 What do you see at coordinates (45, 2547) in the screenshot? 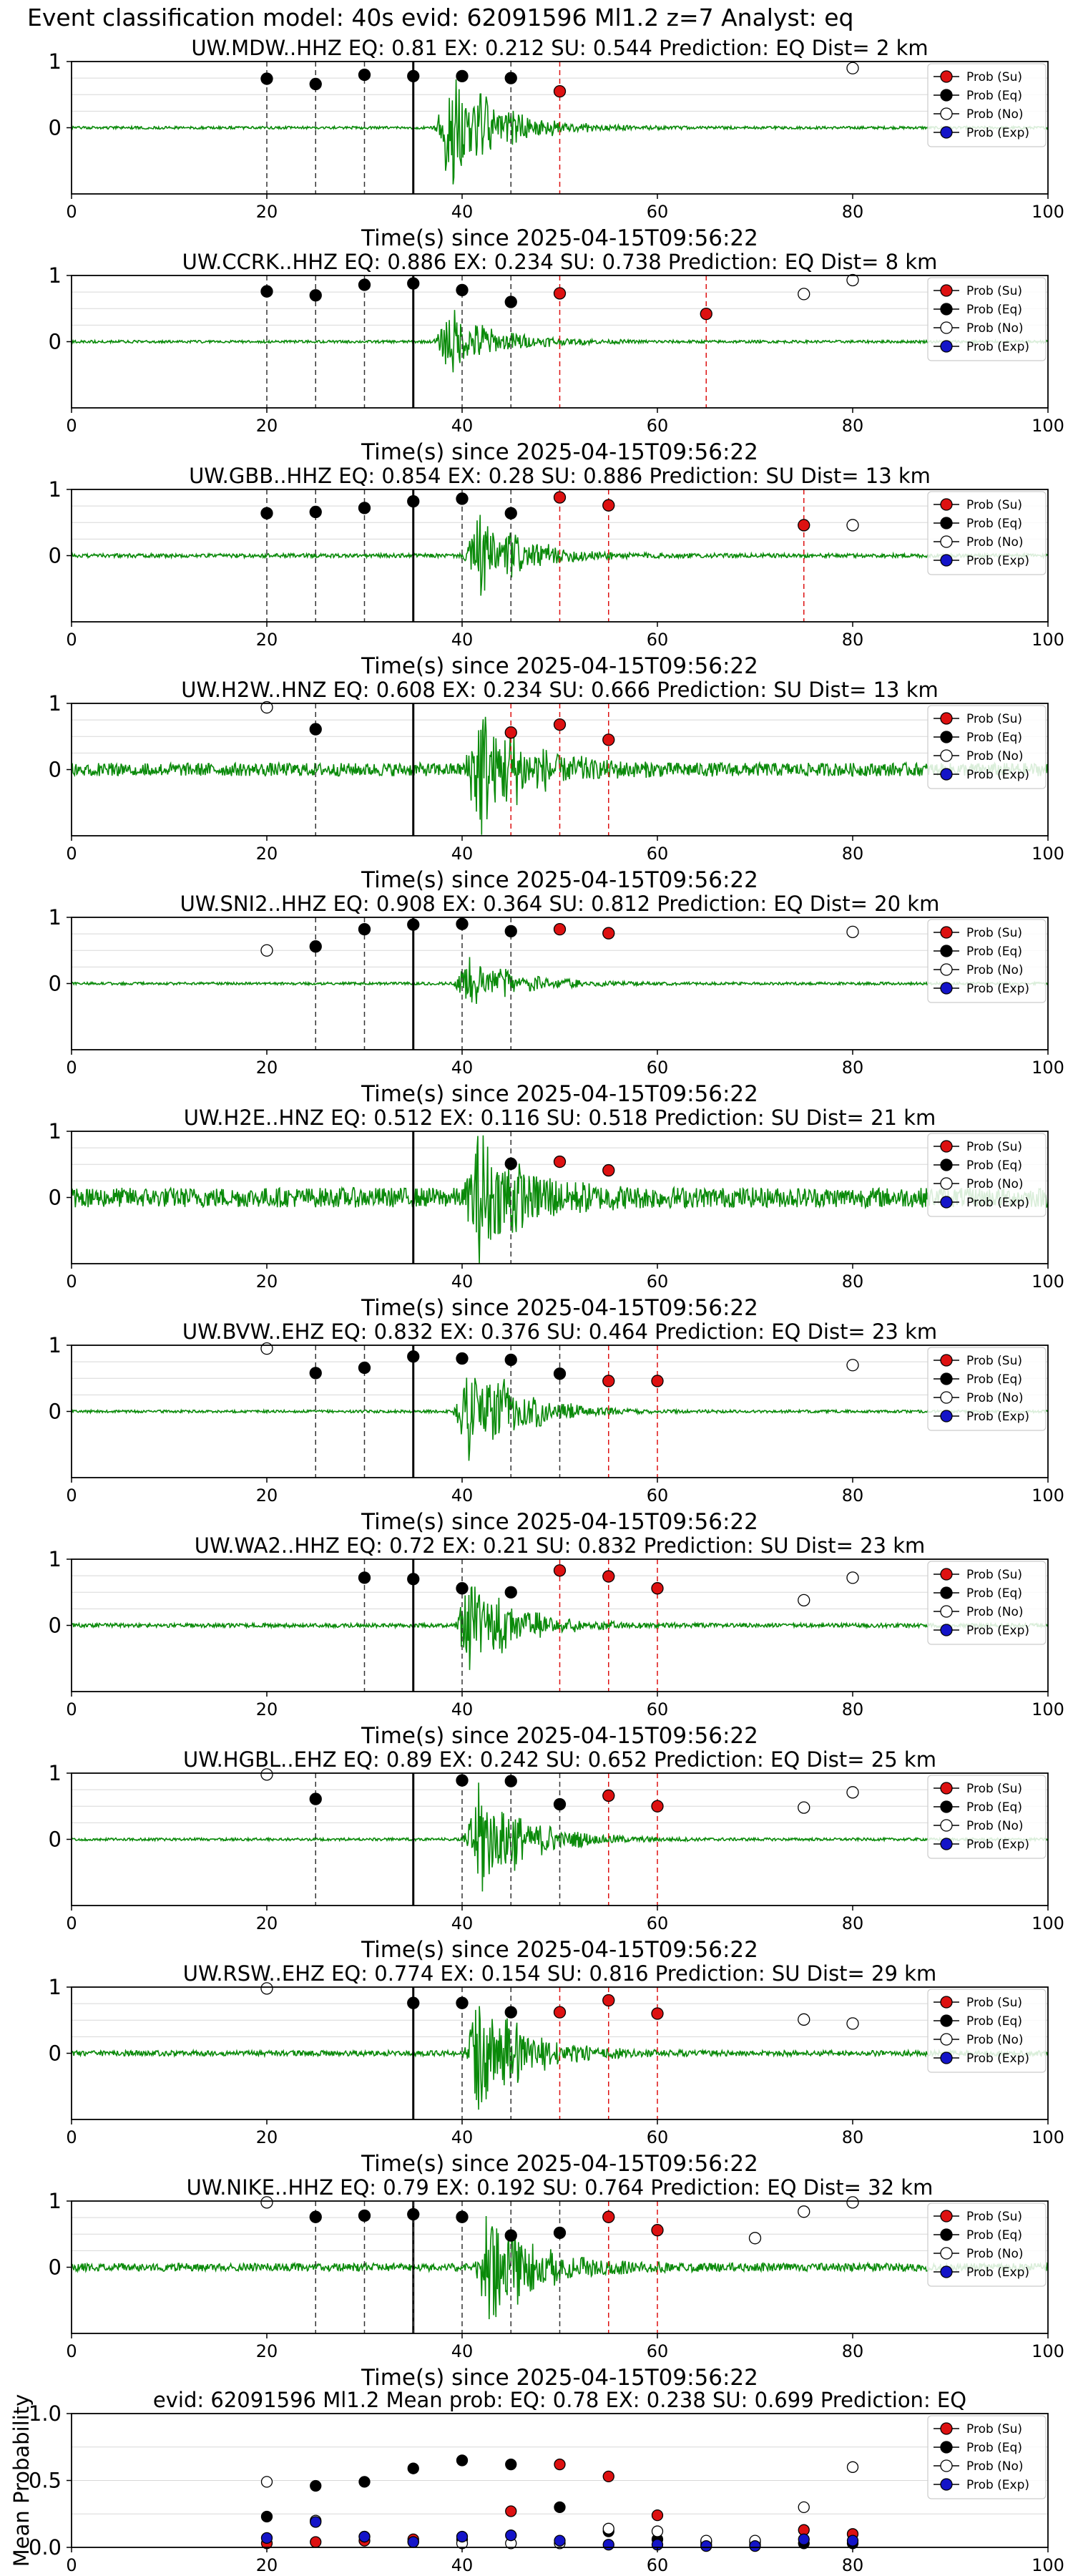
I see `y-tick-label: 0.0` at bounding box center [45, 2547].